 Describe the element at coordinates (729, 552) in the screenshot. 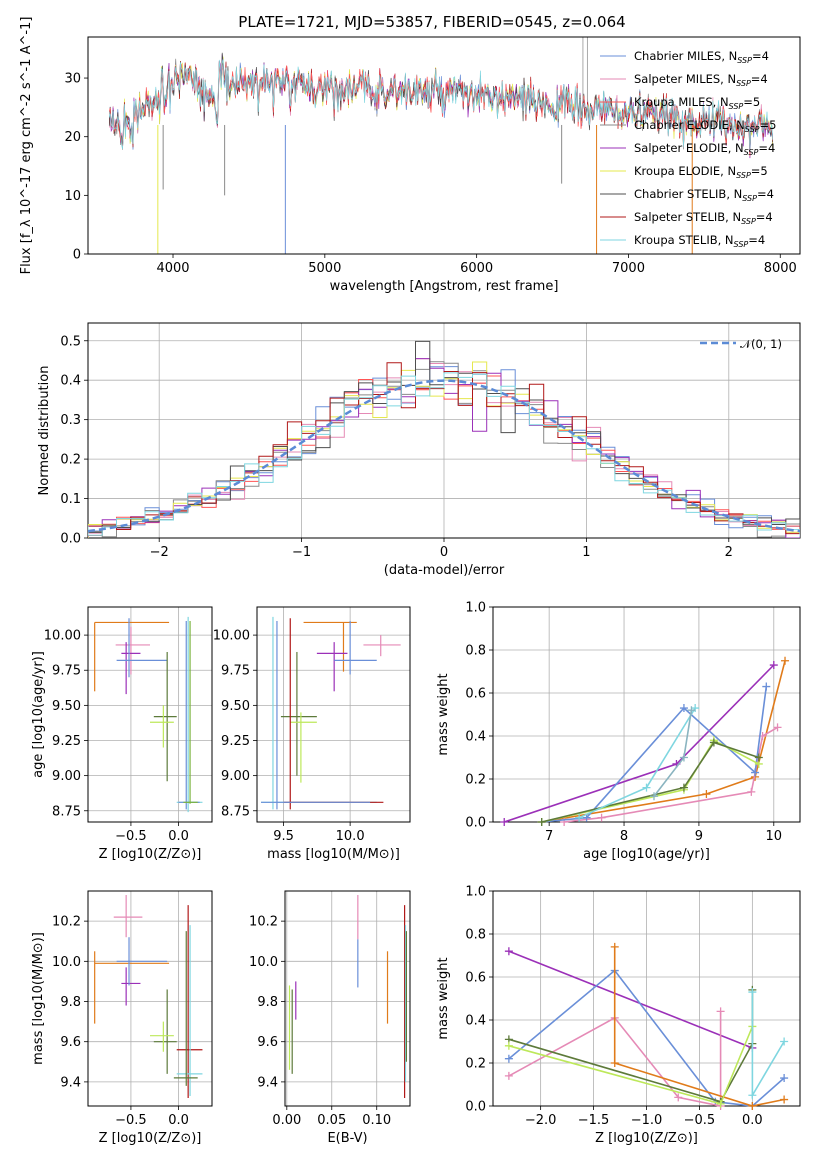

I see `x-tick-label: 2` at that location.